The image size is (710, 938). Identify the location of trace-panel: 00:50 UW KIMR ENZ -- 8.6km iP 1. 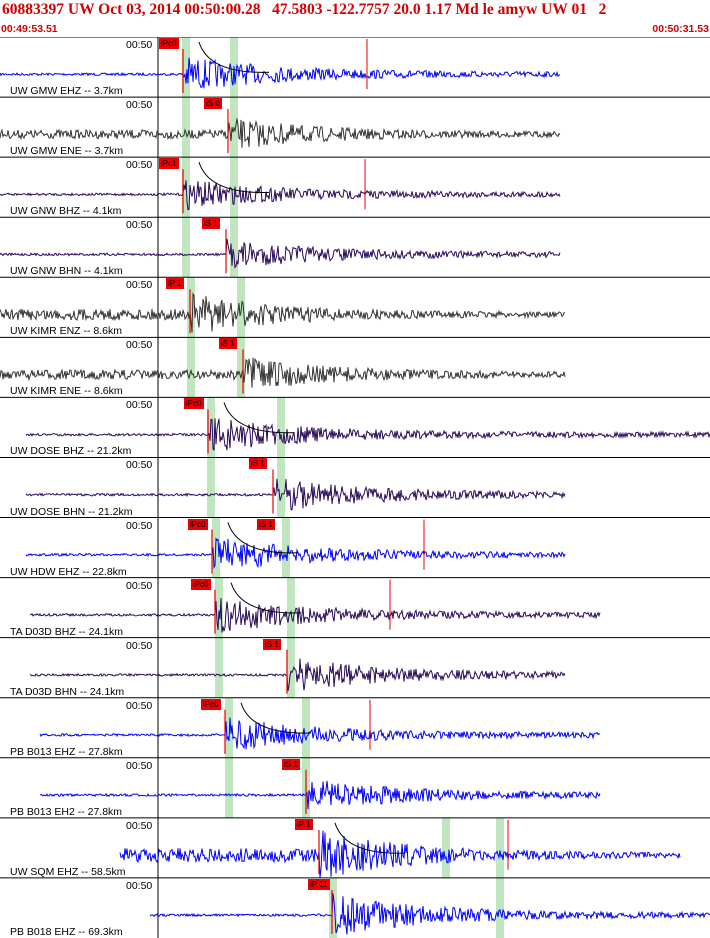
(355, 307).